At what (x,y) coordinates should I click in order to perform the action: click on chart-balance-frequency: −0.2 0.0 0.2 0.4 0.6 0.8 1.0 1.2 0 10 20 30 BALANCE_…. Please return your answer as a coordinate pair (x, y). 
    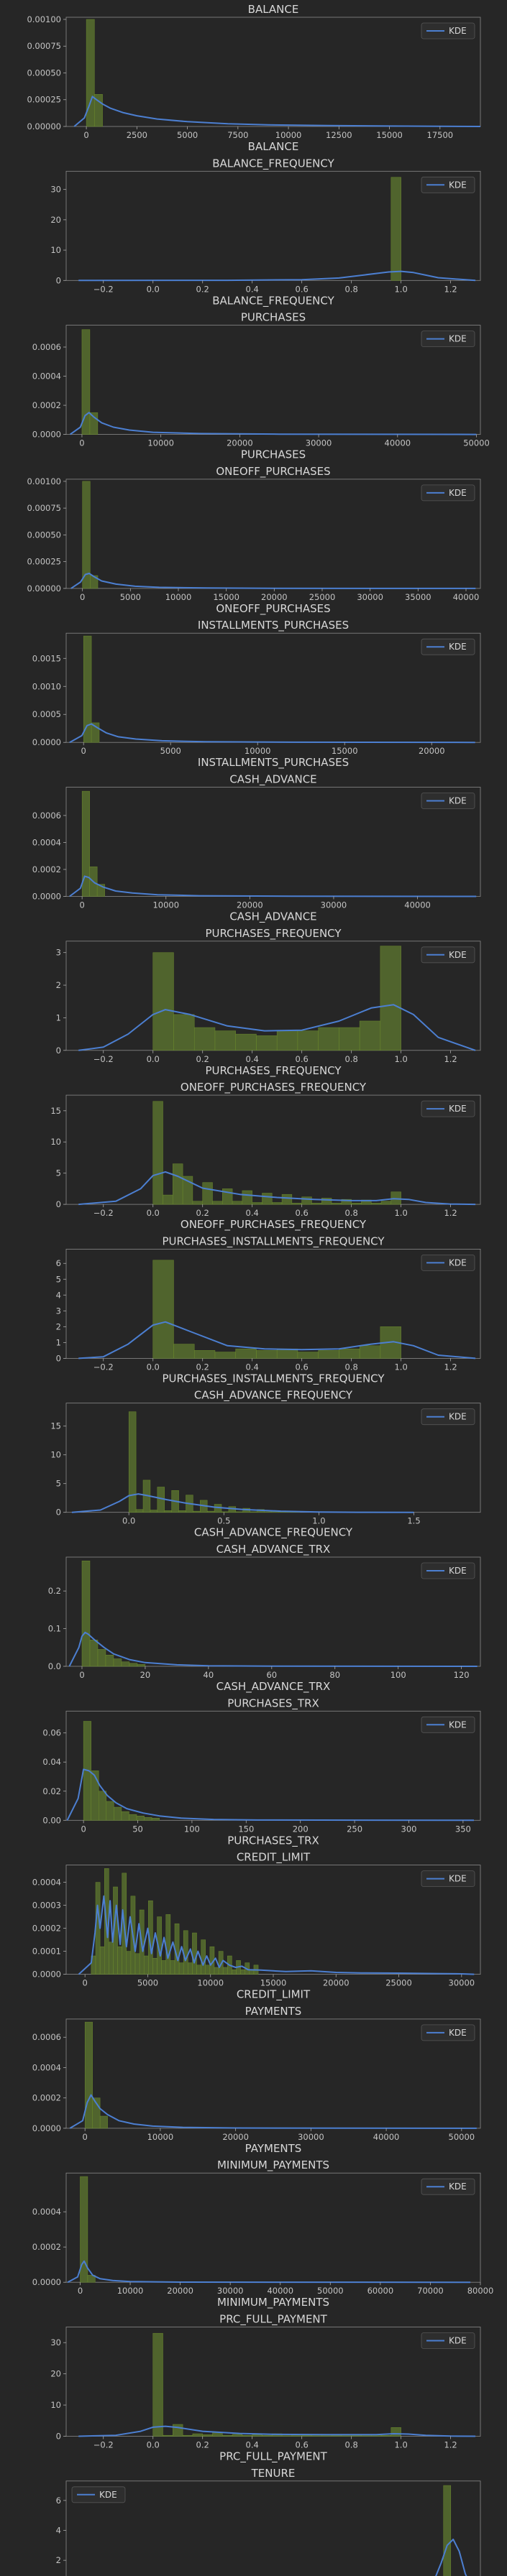
    Looking at the image, I should click on (265, 233).